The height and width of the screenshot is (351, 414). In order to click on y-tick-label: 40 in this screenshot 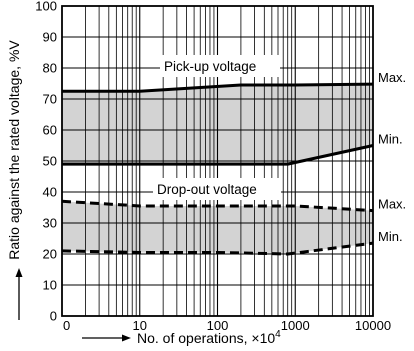, I will do `click(50, 192)`.